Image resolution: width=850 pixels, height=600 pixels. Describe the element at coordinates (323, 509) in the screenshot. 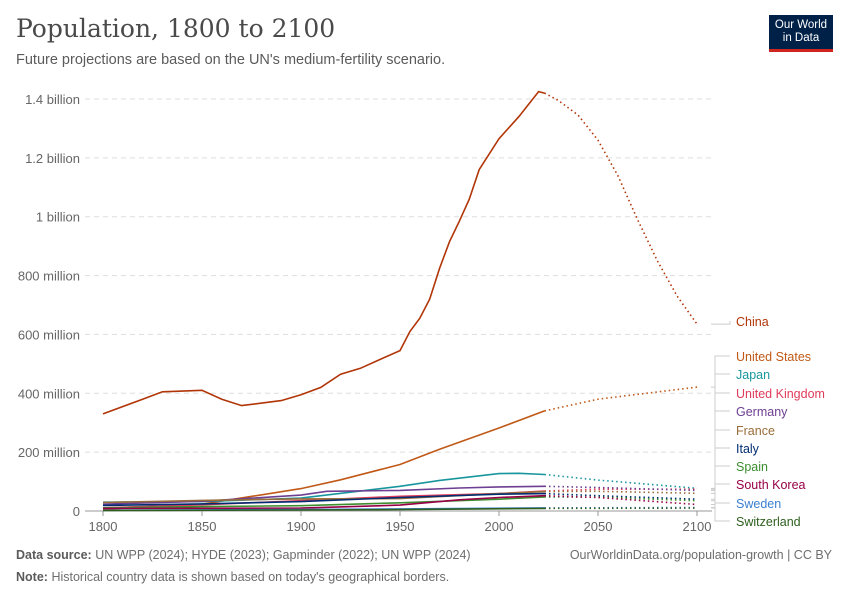

I see `series-line-switzerland` at that location.